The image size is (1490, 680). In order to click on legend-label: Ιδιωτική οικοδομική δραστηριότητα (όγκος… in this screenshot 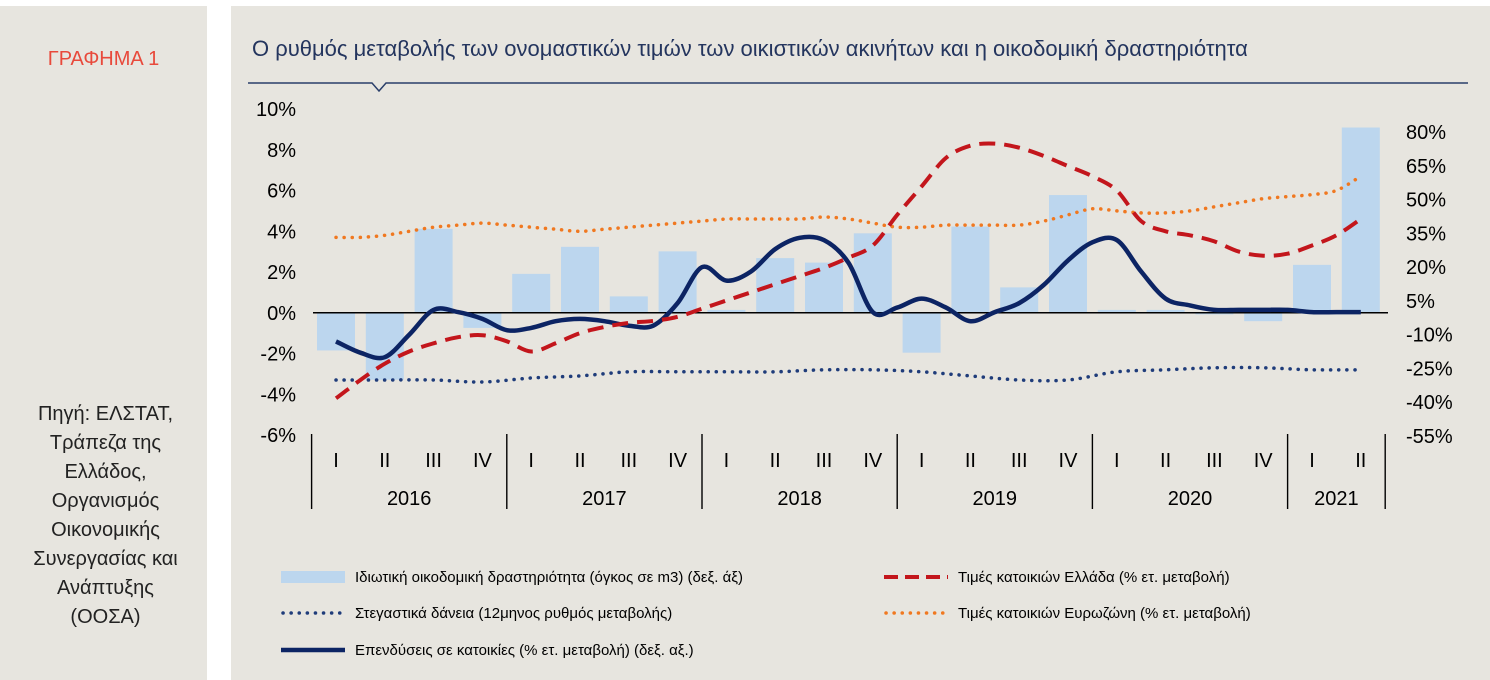, I will do `click(549, 577)`.